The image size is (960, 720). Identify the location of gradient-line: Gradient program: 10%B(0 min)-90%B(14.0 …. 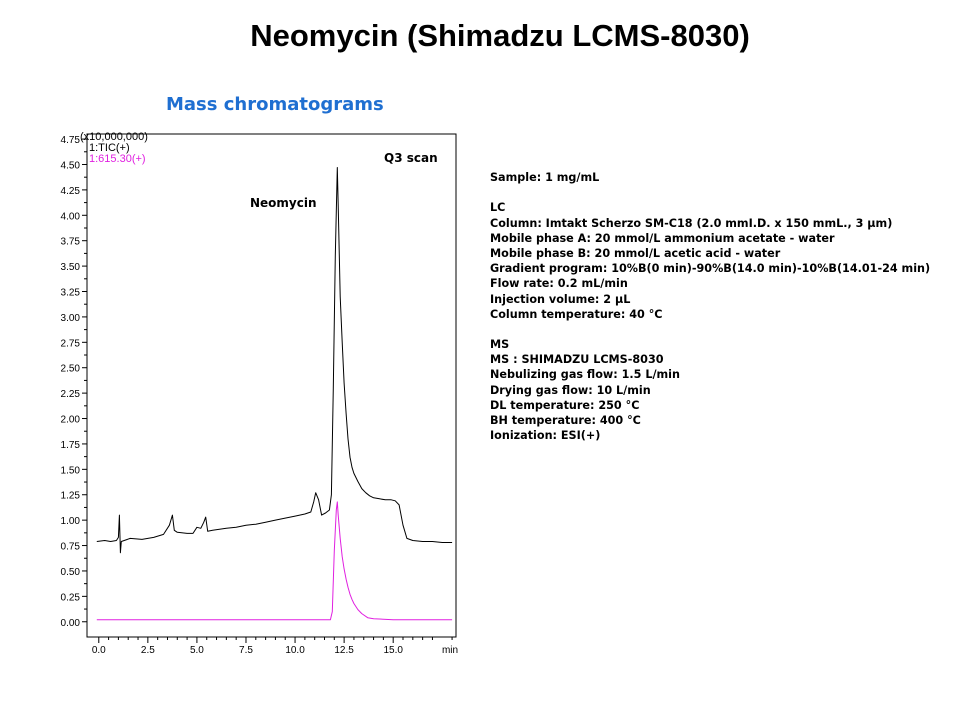
(710, 269).